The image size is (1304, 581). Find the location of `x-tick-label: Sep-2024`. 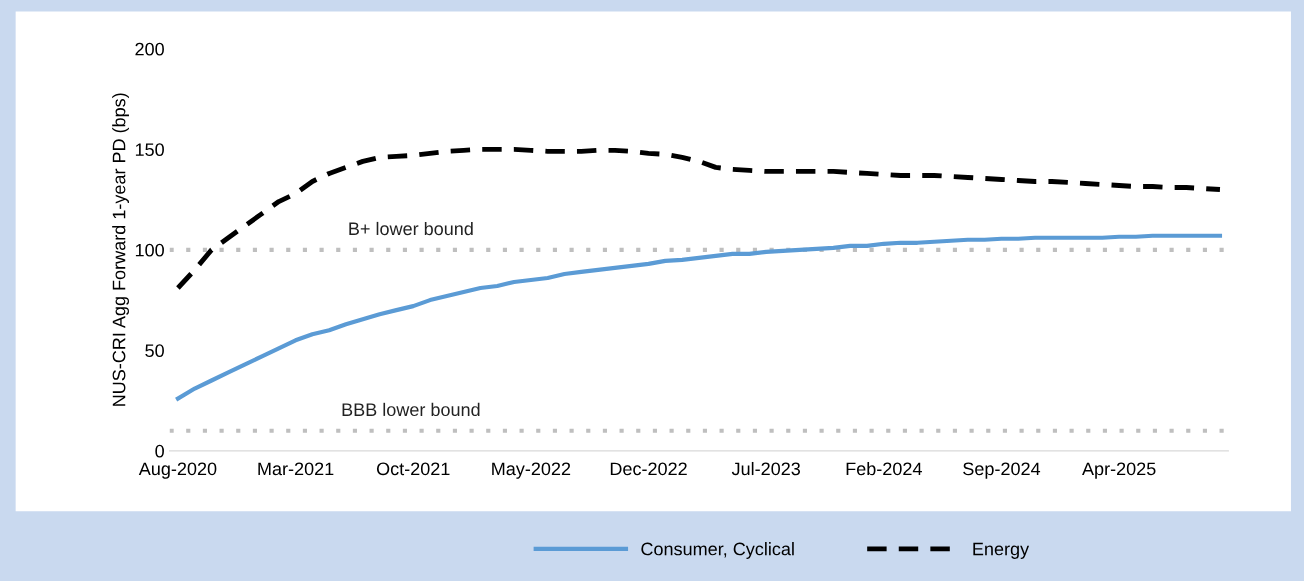

x-tick-label: Sep-2024 is located at coordinates (1002, 470).